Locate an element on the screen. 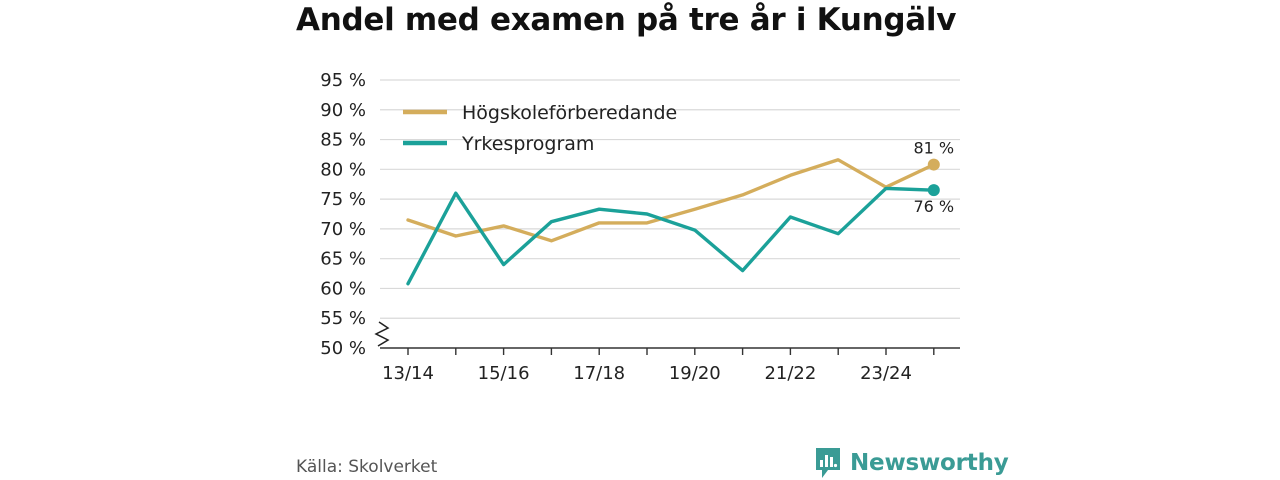 The height and width of the screenshot is (480, 1280). x-tick-label: 23/24 is located at coordinates (886, 373).